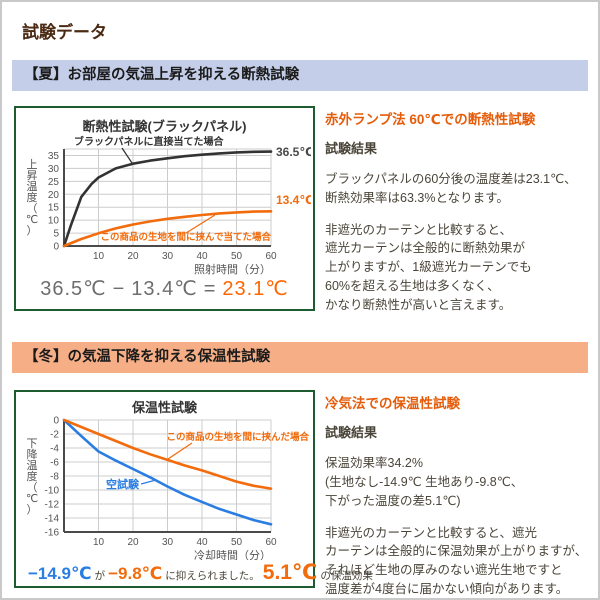 This screenshot has height=600, width=600. I want to click on summer-result-label: 試験結果, so click(351, 148).